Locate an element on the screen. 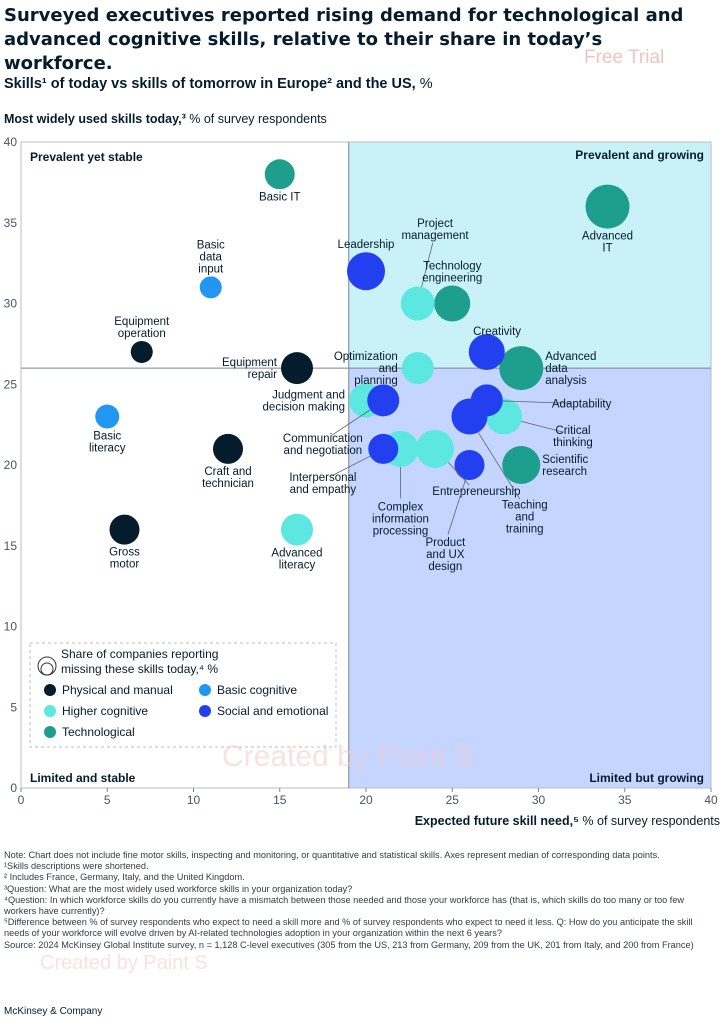 Image resolution: width=725 pixels, height=1024 pixels. bubble-label: training is located at coordinates (525, 530).